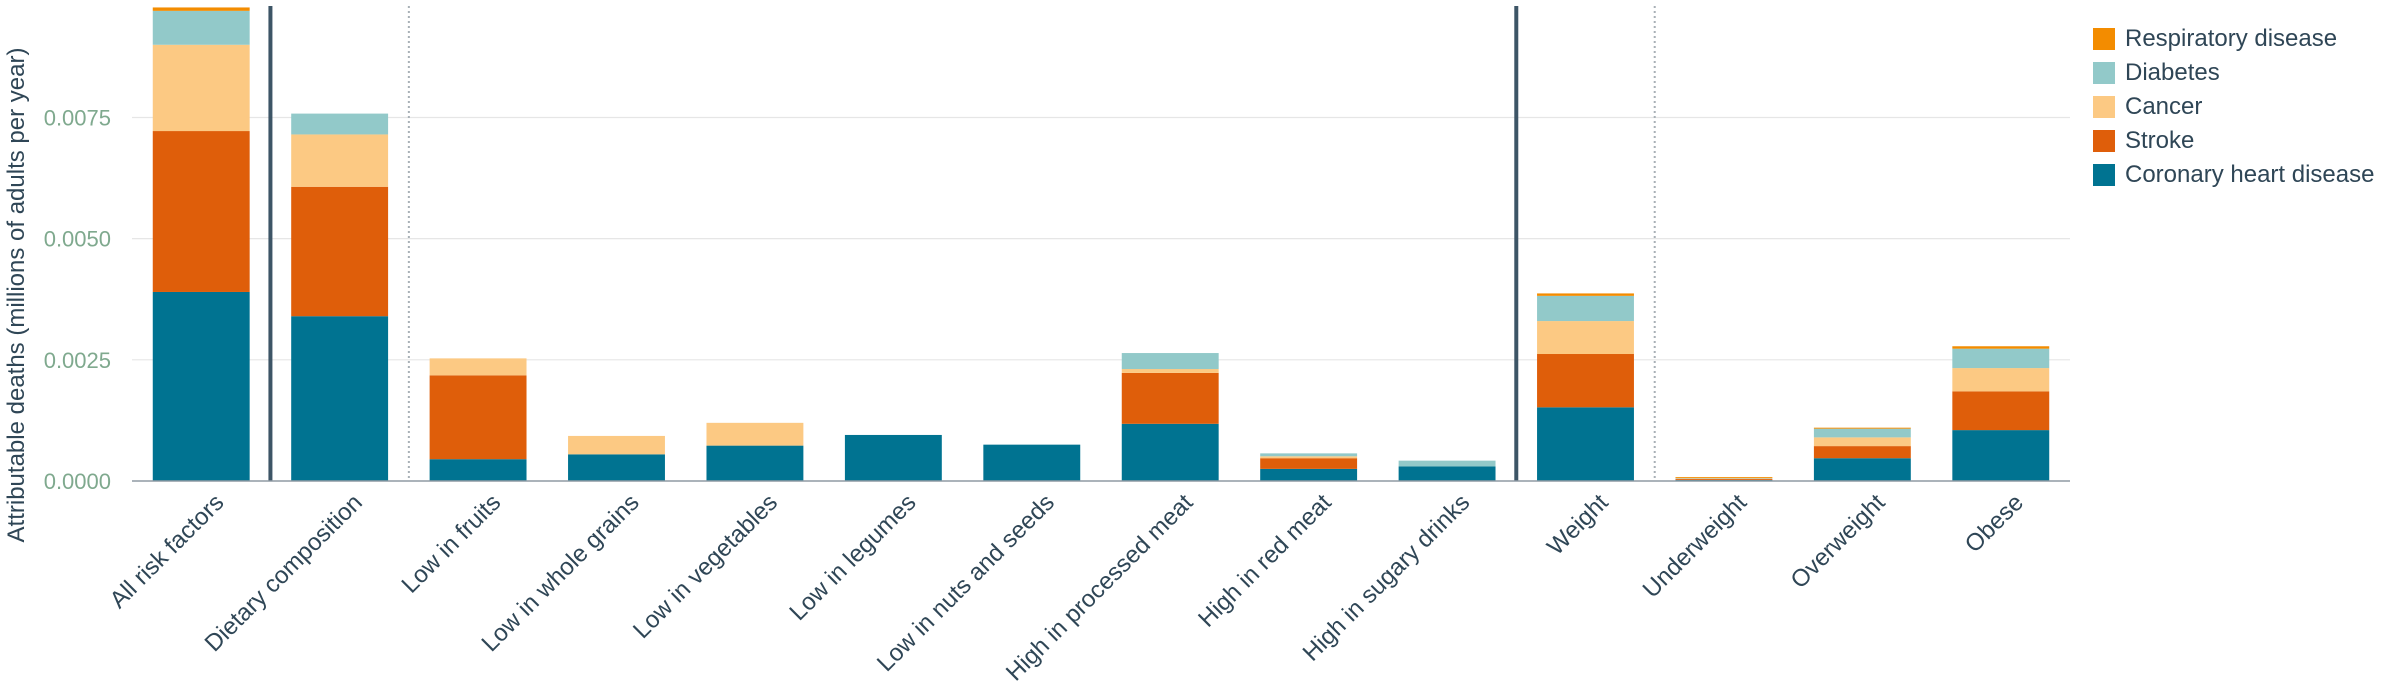 This screenshot has height=700, width=2400. I want to click on bar-high-in-processed-meat-stroke, so click(1170, 398).